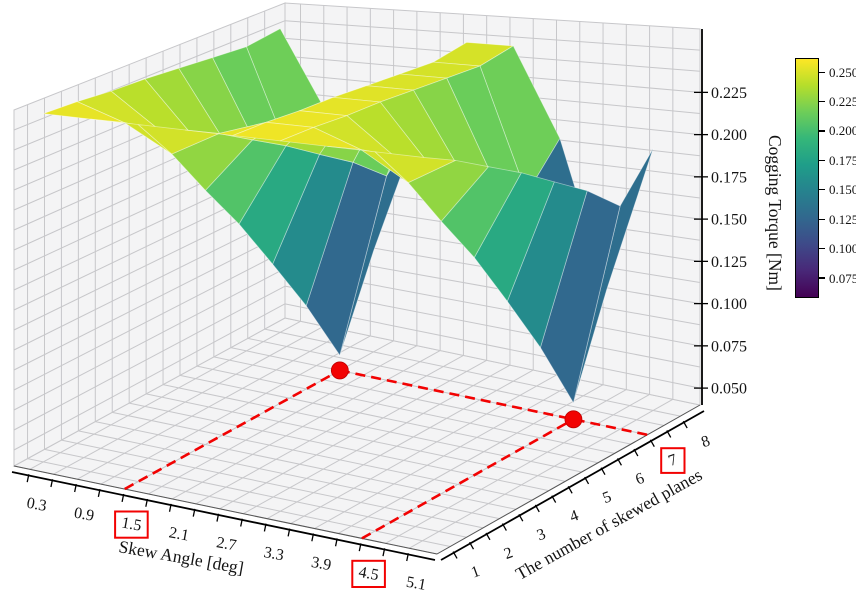  What do you see at coordinates (416, 584) in the screenshot?
I see `tick-label: 5.1` at bounding box center [416, 584].